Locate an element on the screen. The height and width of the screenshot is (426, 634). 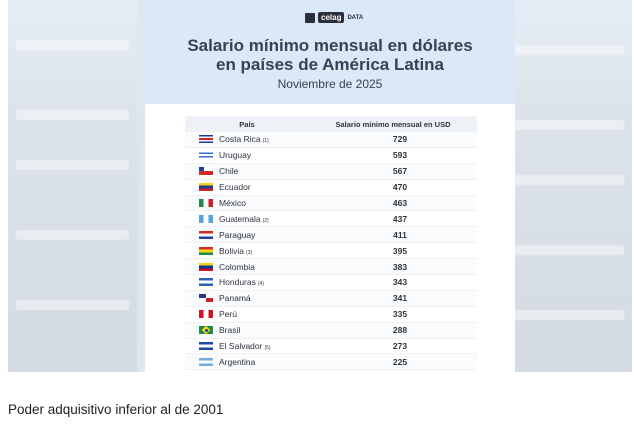
country-cell: Bolivia (3) is located at coordinates (271, 251).